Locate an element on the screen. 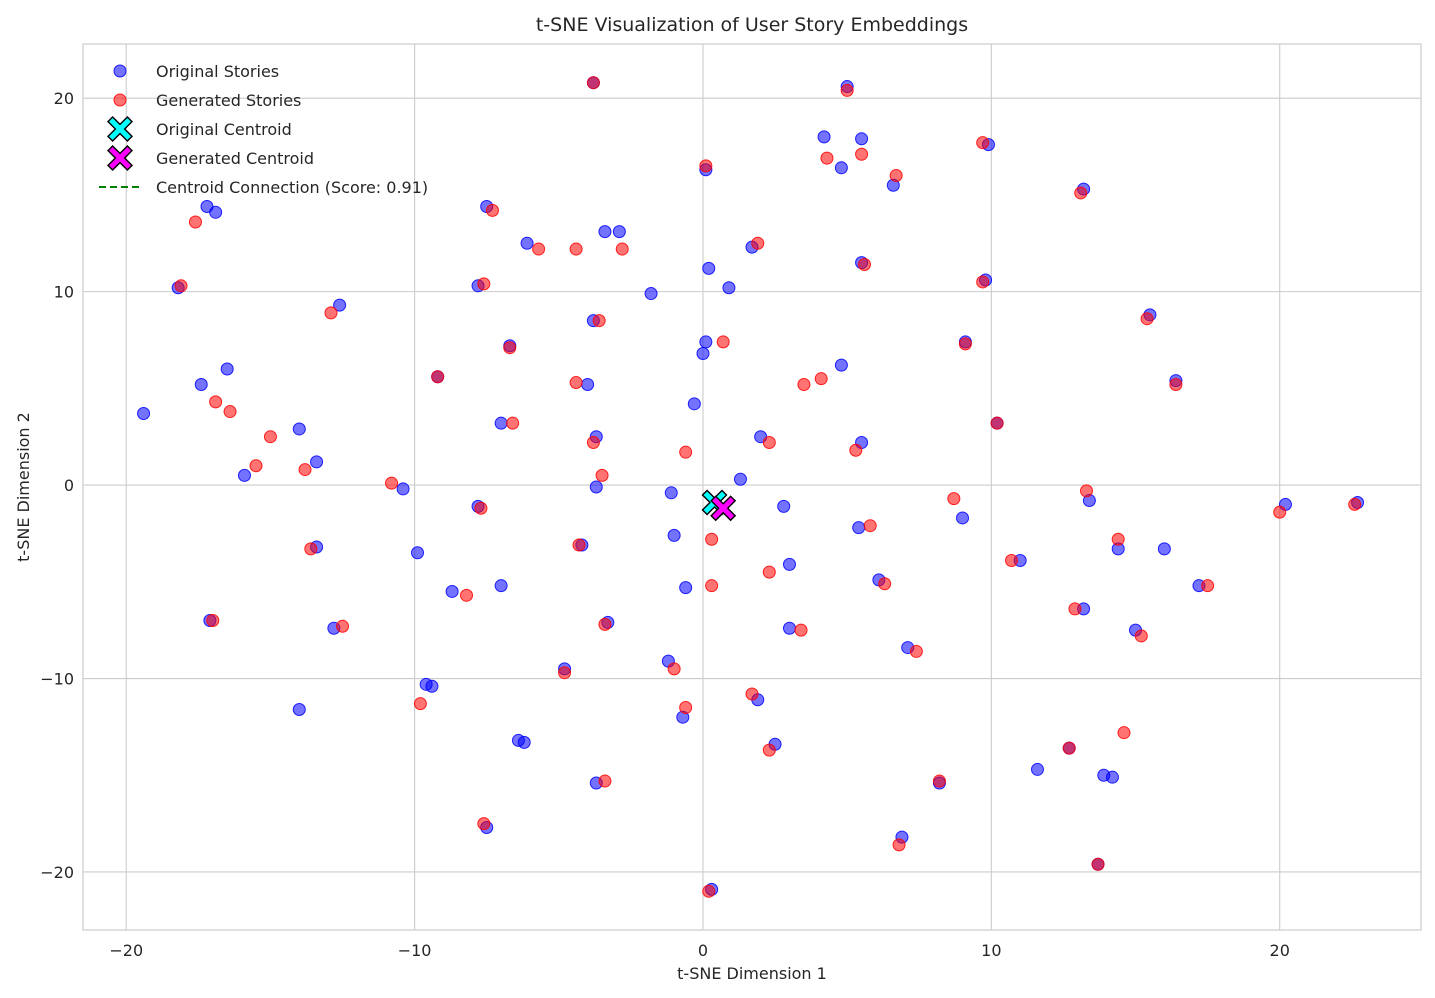 This screenshot has width=1435, height=998. y-axis-label: t-SNE Dimension 2 is located at coordinates (23, 487).